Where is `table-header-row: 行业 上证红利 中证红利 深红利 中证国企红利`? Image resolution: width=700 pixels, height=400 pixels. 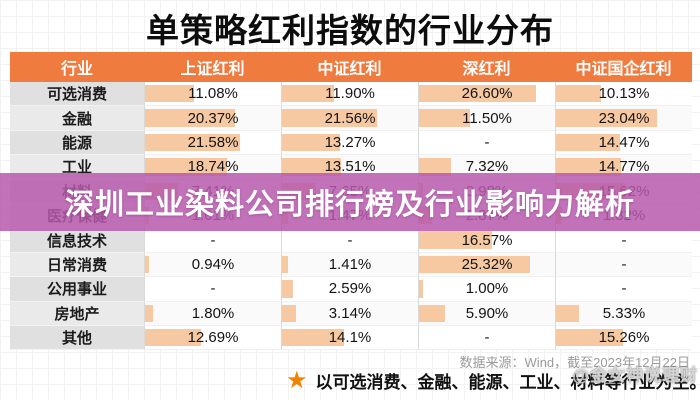 table-header-row: 行业 上证红利 中证红利 深红利 中证国企红利 is located at coordinates (351, 67).